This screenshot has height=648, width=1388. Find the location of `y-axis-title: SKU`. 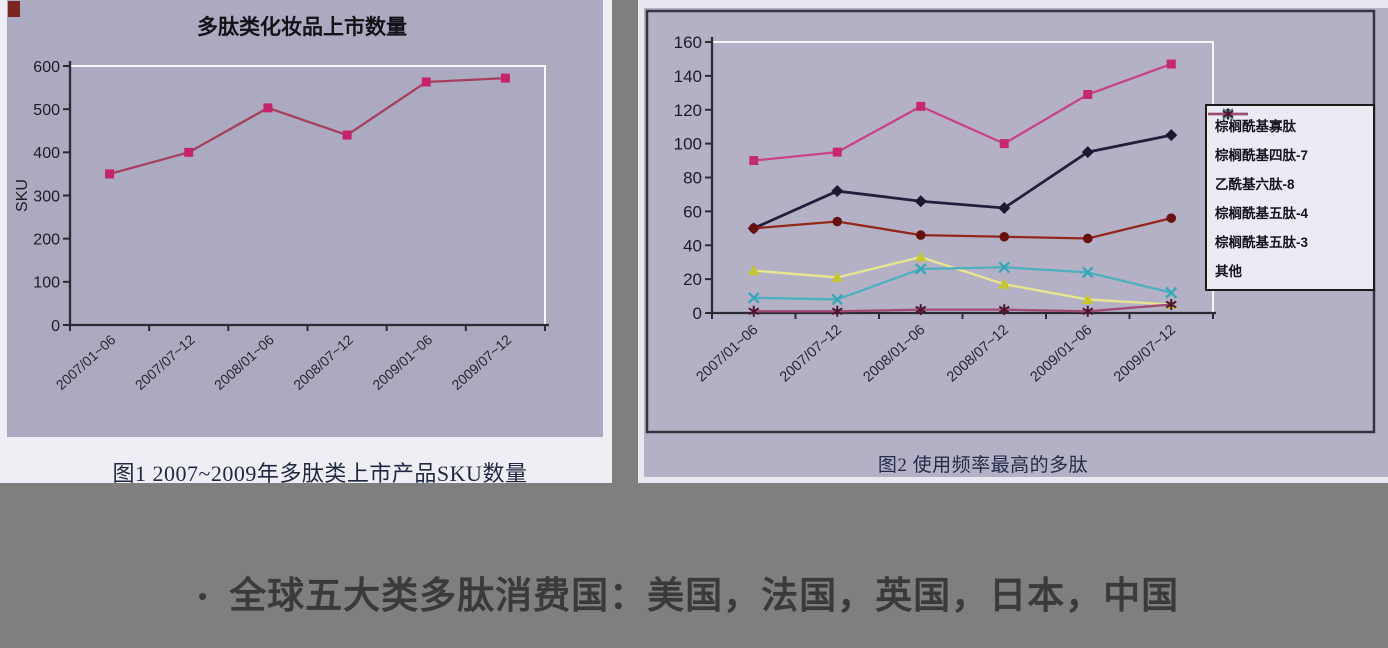

y-axis-title: SKU is located at coordinates (22, 195).